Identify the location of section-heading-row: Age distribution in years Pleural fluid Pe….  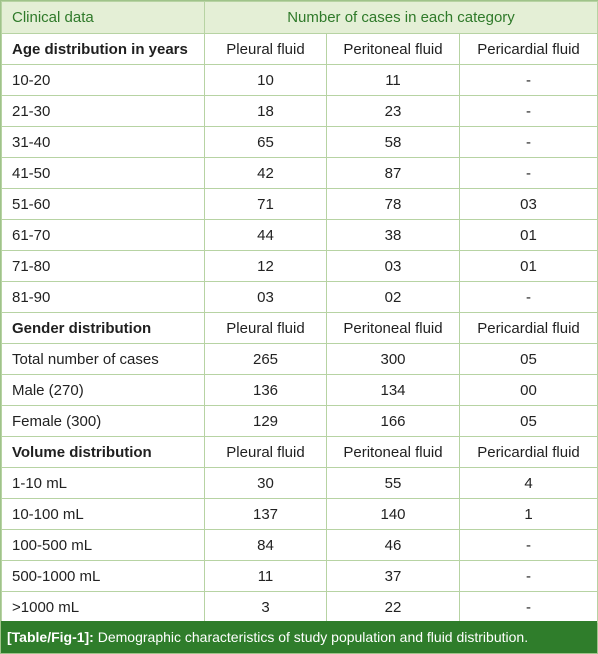
(299, 49).